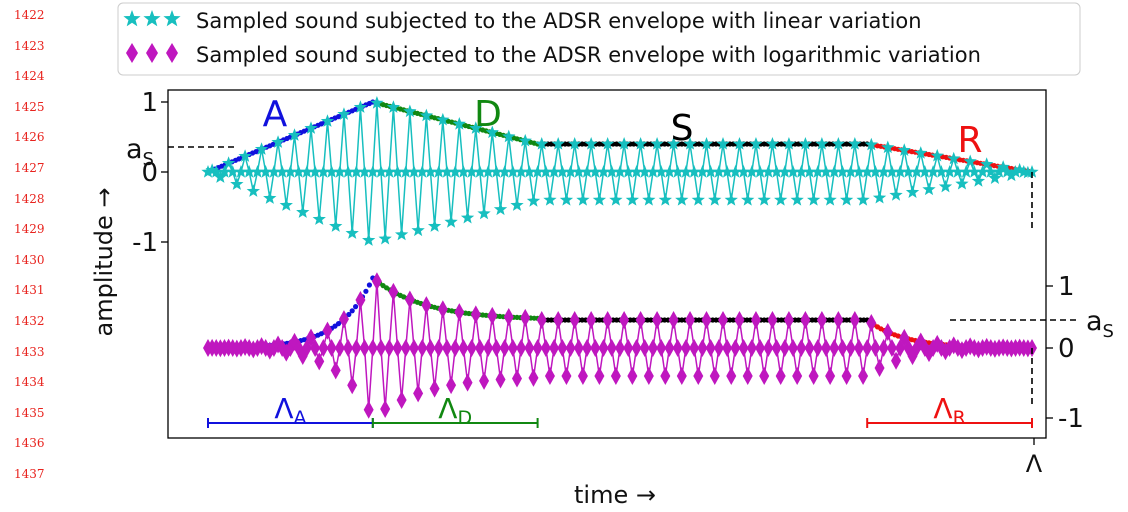 The image size is (1128, 512). Describe the element at coordinates (29, 229) in the screenshot. I see `line-number: 1429` at that location.